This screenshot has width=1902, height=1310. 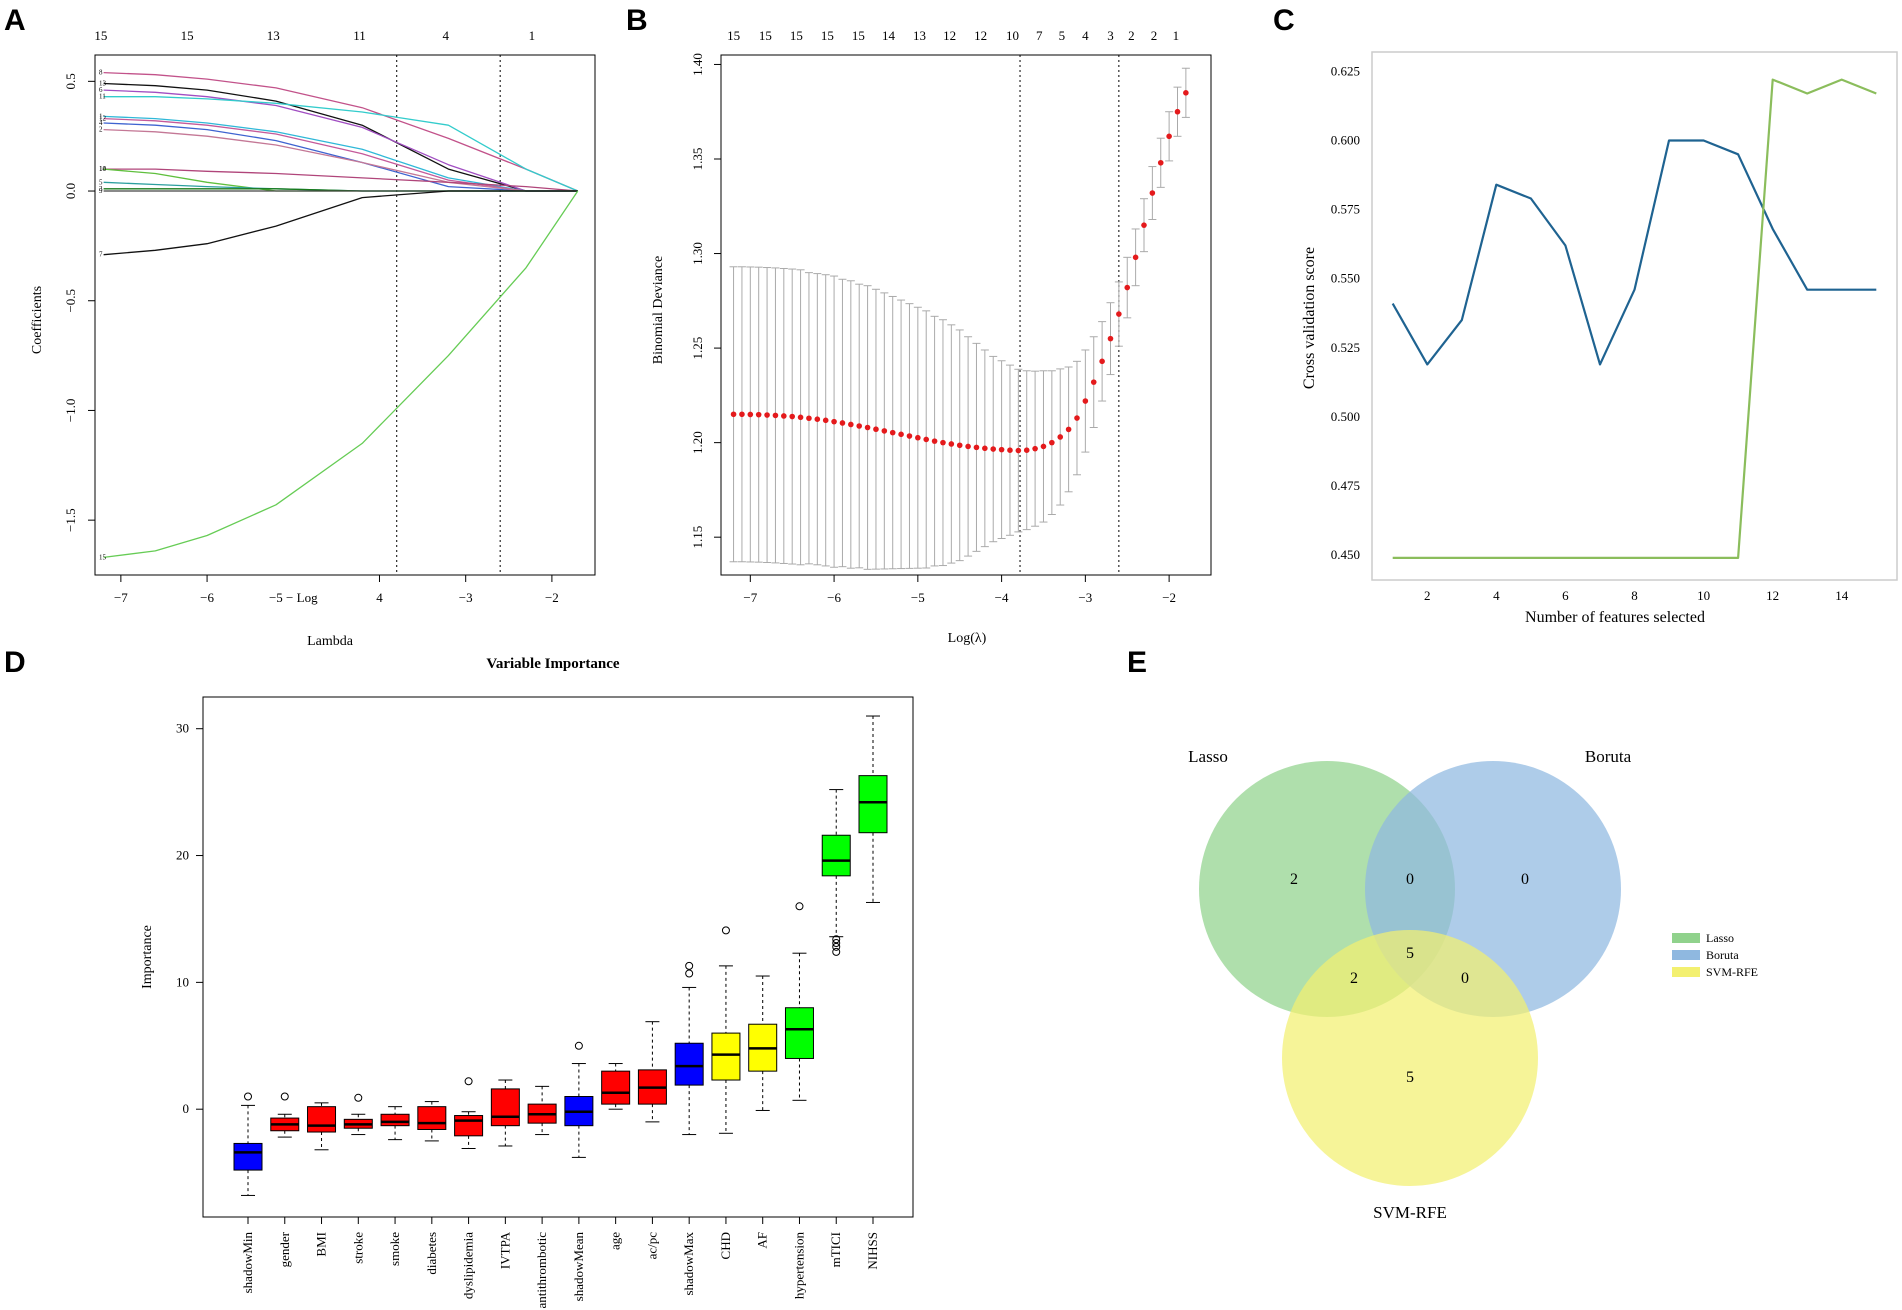 I want to click on panel-d-y-tick-label: 30, so click(x=182, y=728).